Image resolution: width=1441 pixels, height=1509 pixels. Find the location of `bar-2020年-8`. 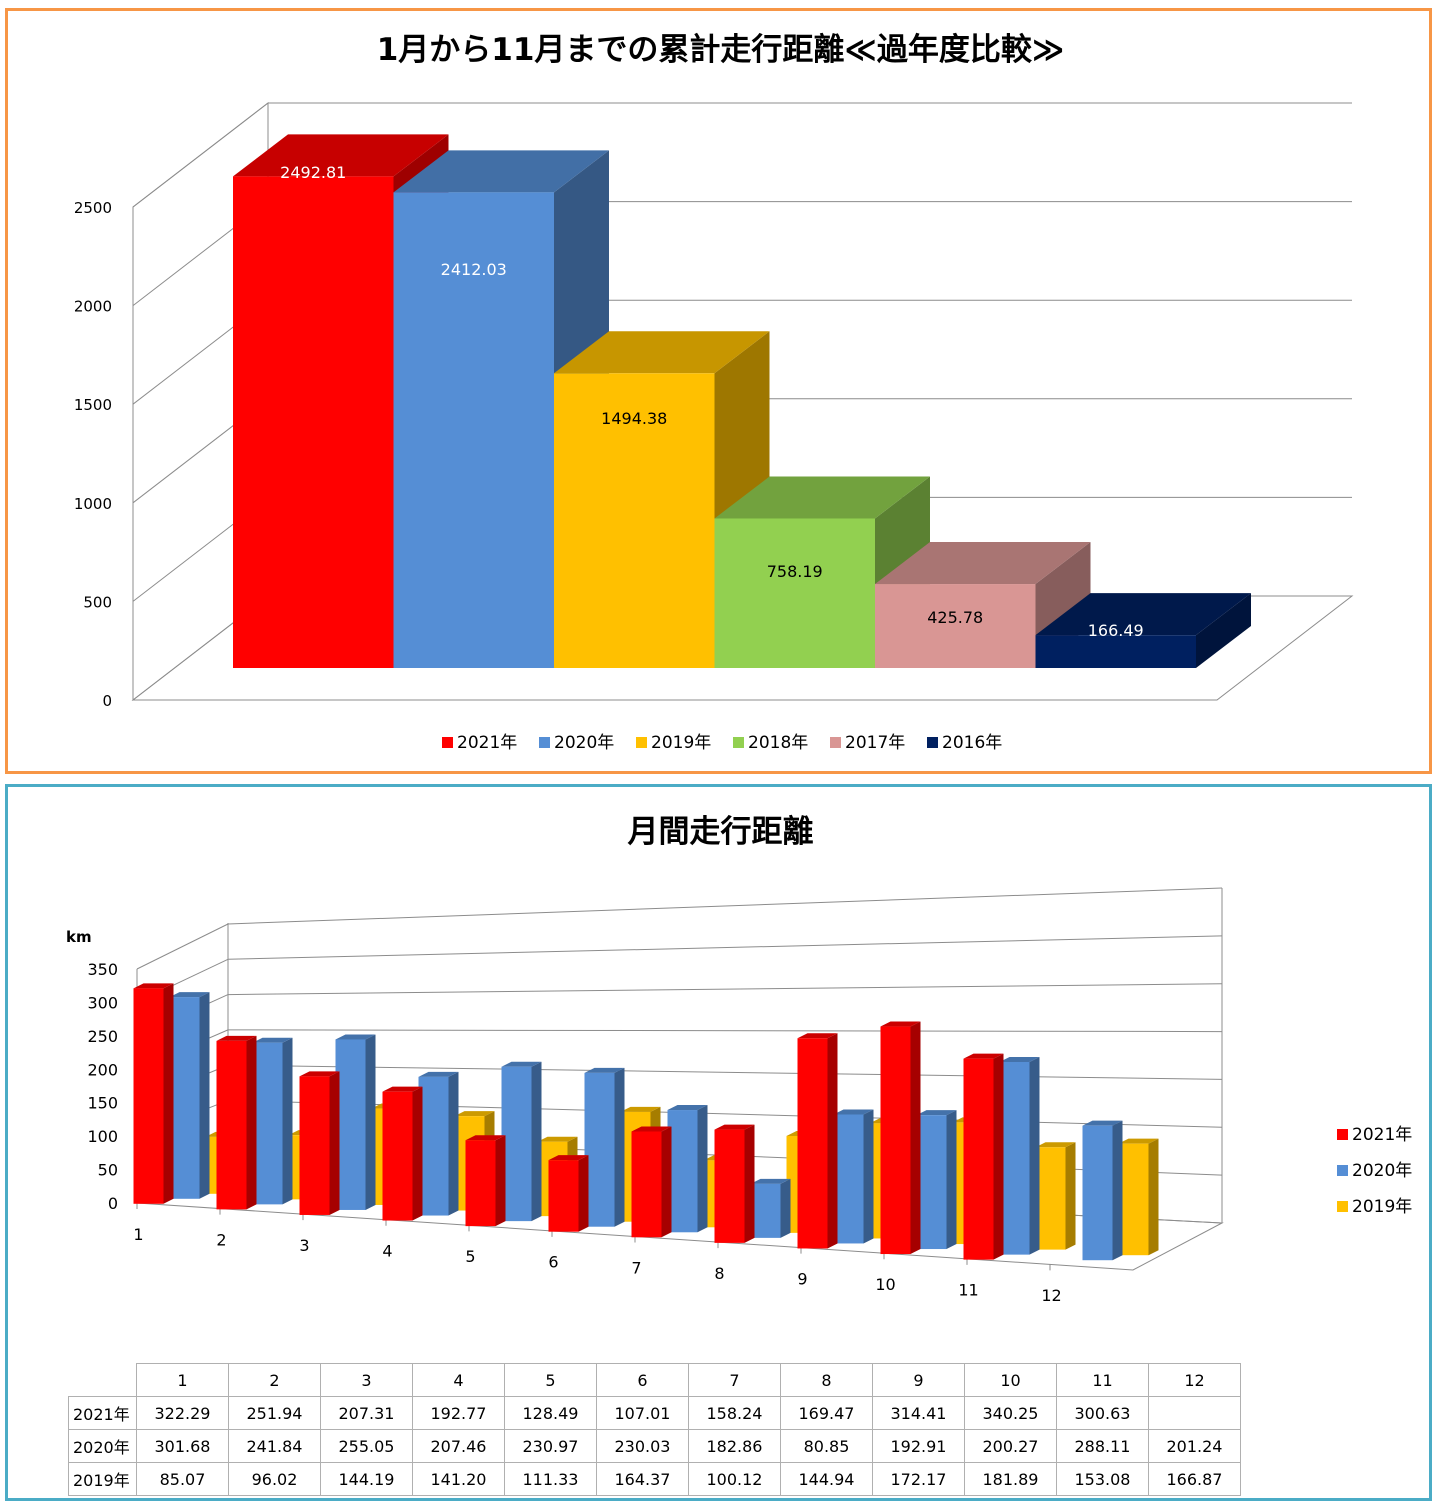

bar-2020年-8 is located at coordinates (765, 1210).